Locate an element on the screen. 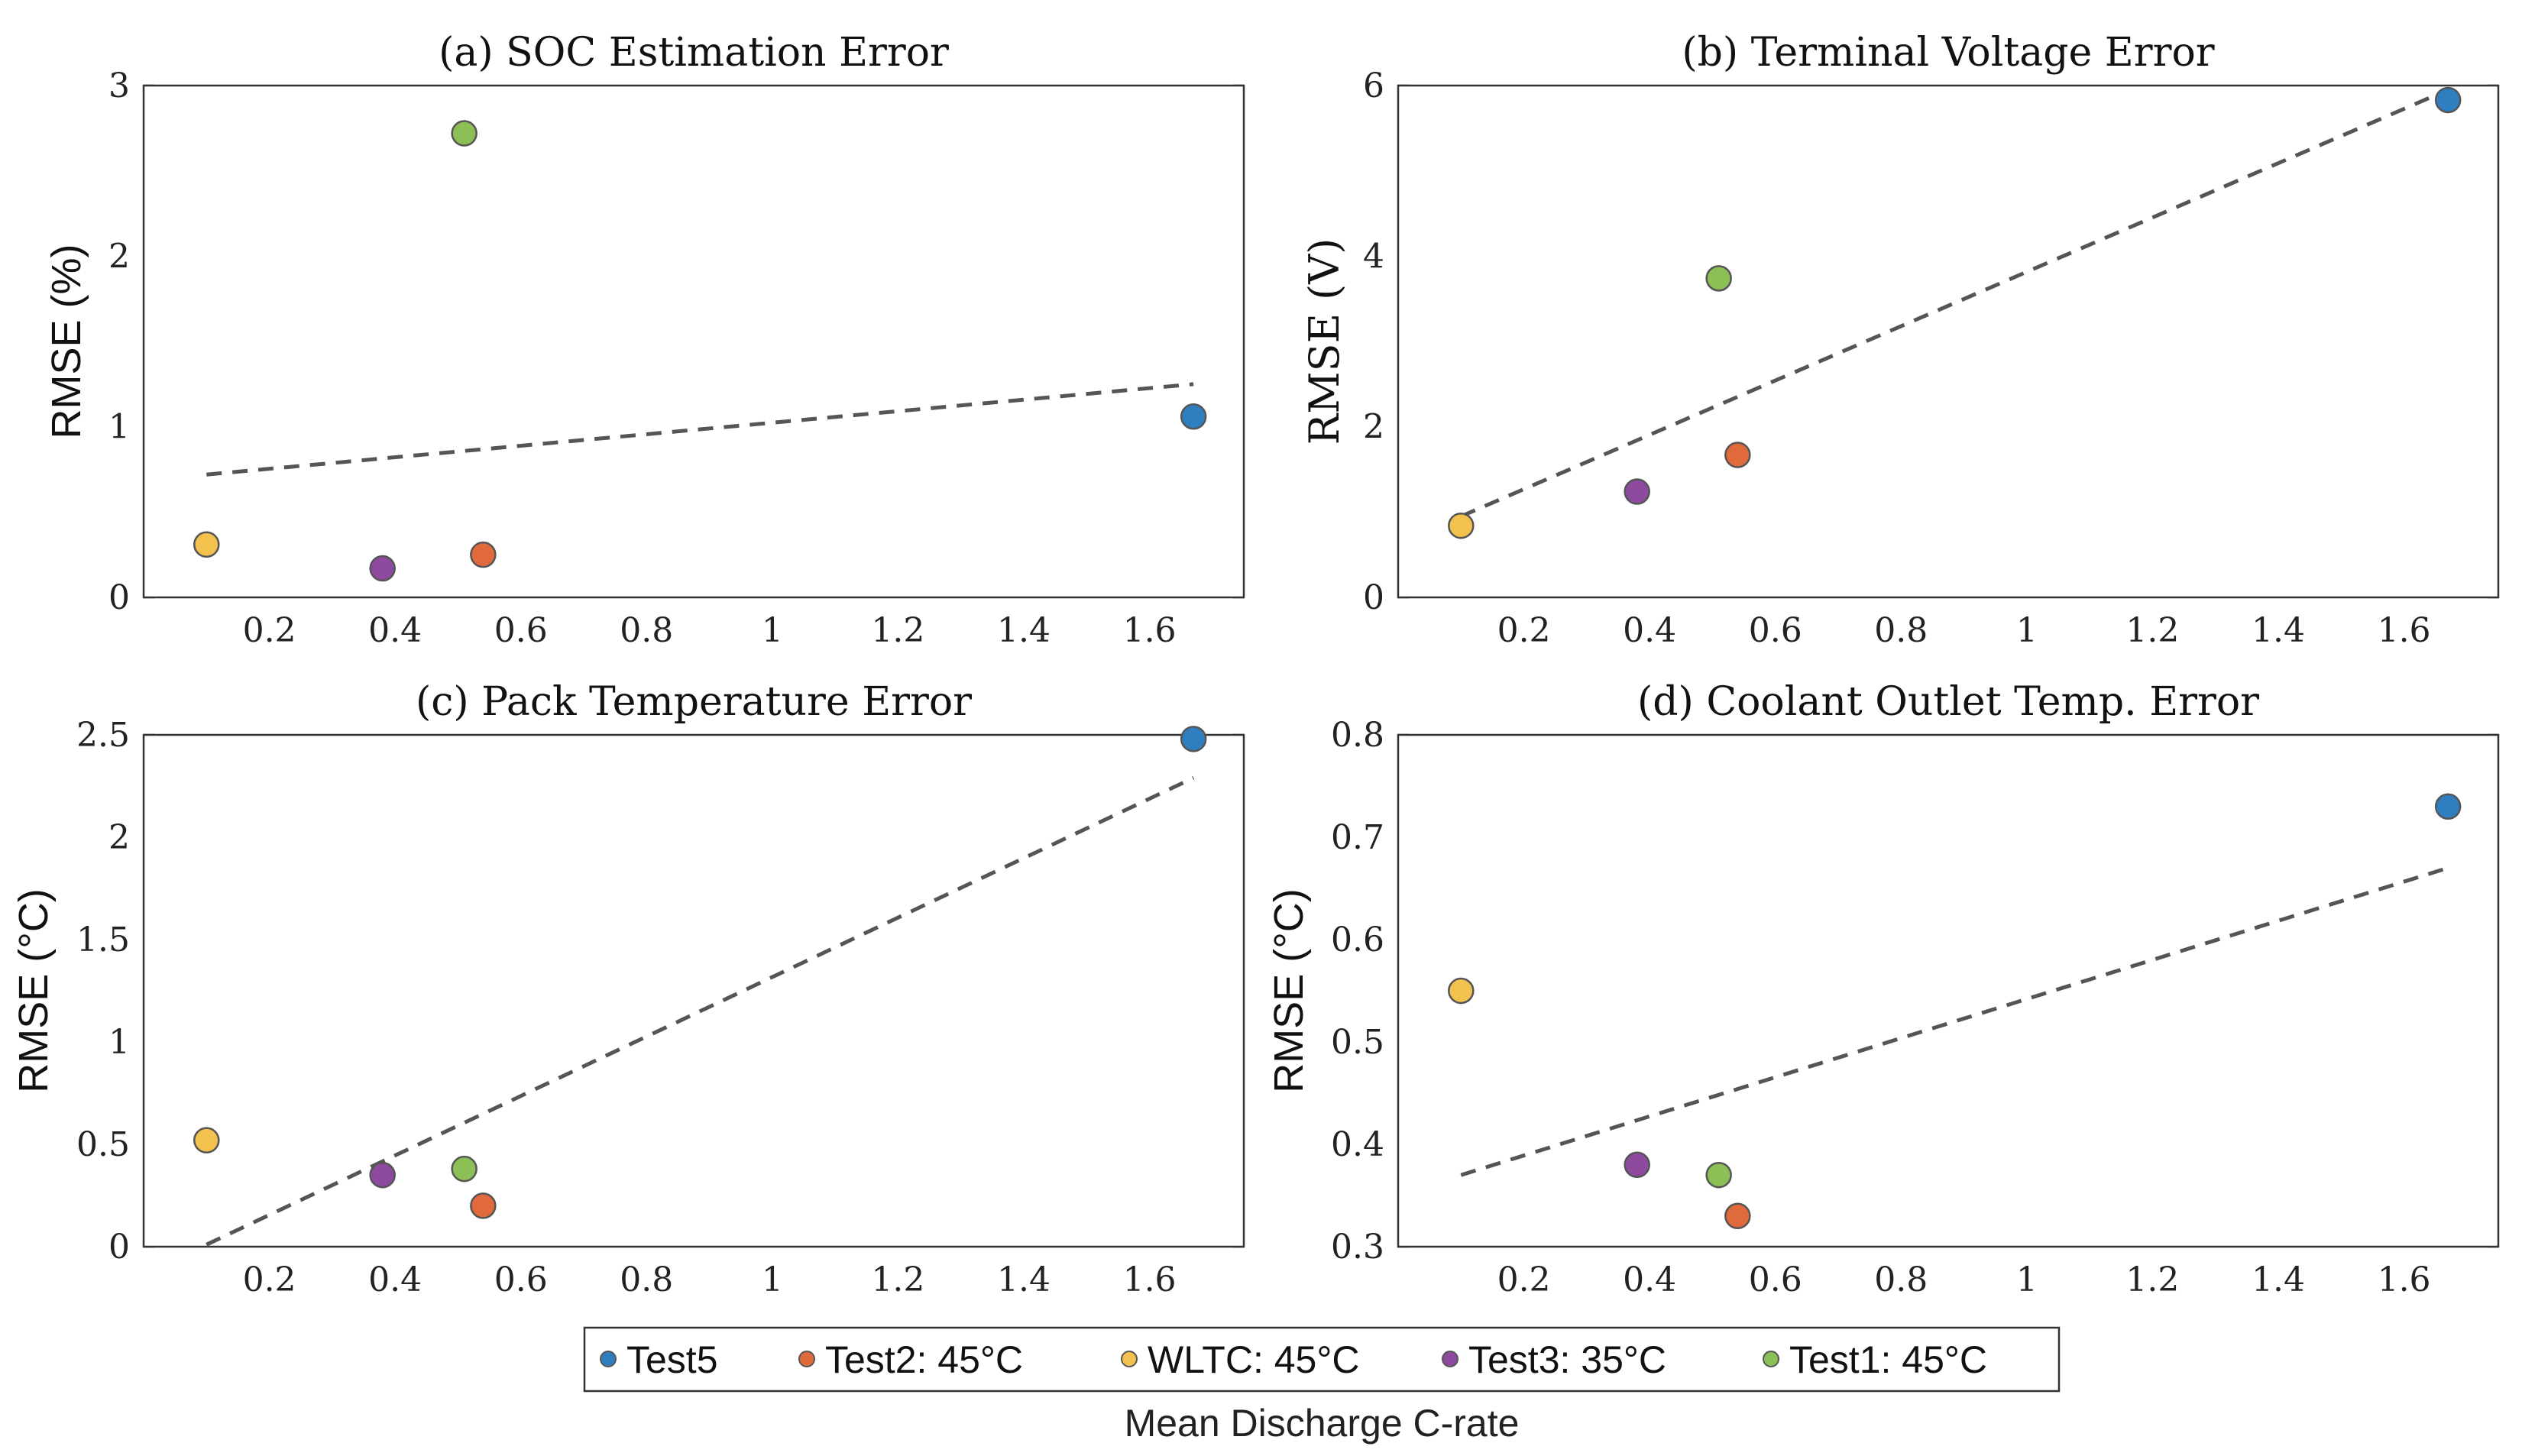 This screenshot has width=2522, height=1456. y-axis-label: RMSE (%) is located at coordinates (66, 342).